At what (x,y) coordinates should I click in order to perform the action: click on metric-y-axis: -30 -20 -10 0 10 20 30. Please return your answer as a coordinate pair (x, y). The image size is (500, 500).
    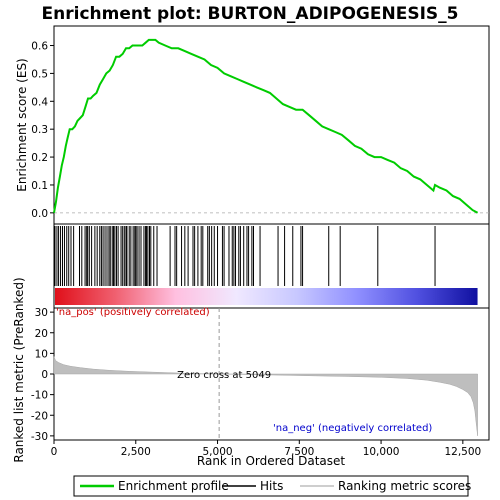
    Looking at the image, I should click on (42, 375).